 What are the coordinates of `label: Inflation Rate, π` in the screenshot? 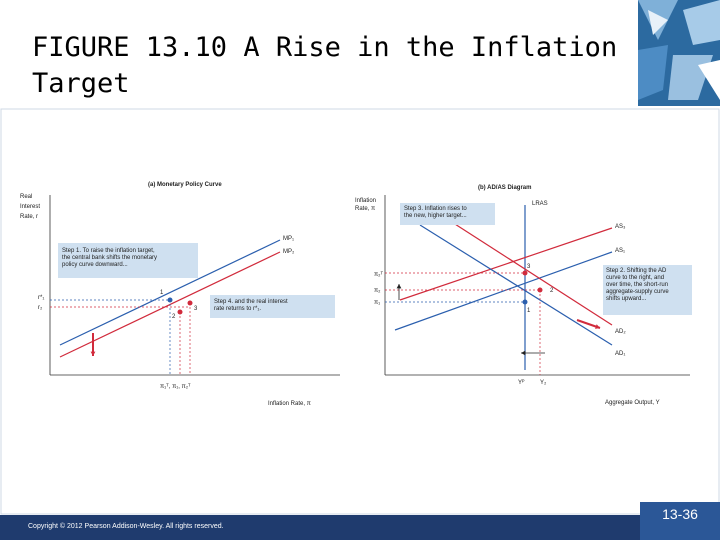 It's located at (289, 404).